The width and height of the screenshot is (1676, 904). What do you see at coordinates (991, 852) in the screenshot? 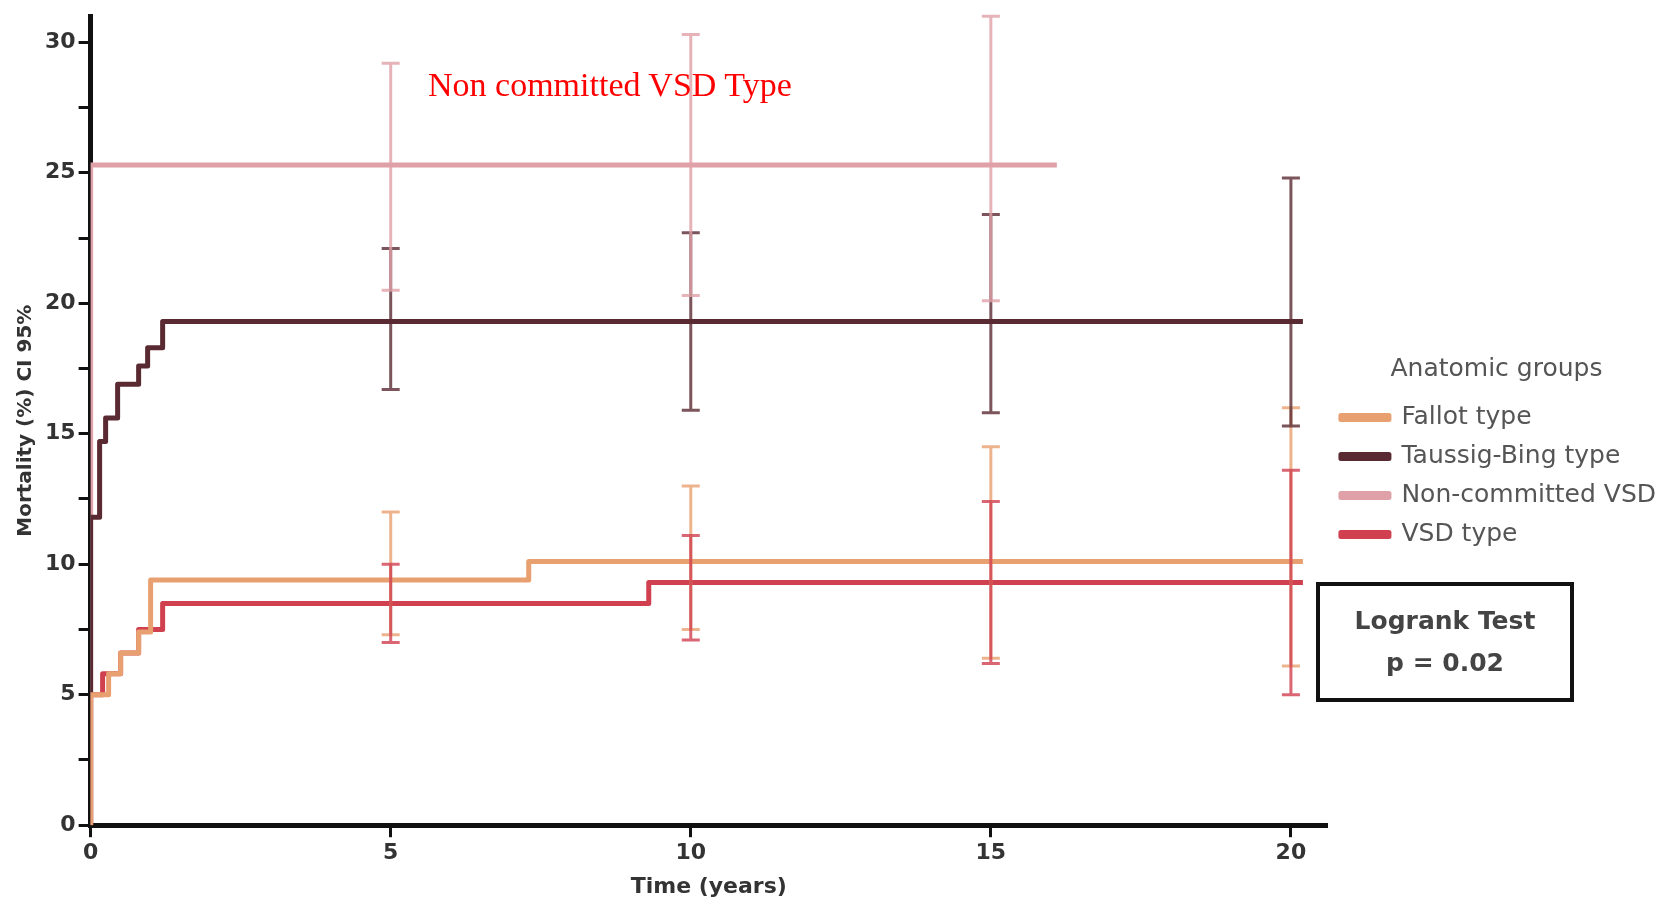
I see `x-tick-label: 15` at bounding box center [991, 852].